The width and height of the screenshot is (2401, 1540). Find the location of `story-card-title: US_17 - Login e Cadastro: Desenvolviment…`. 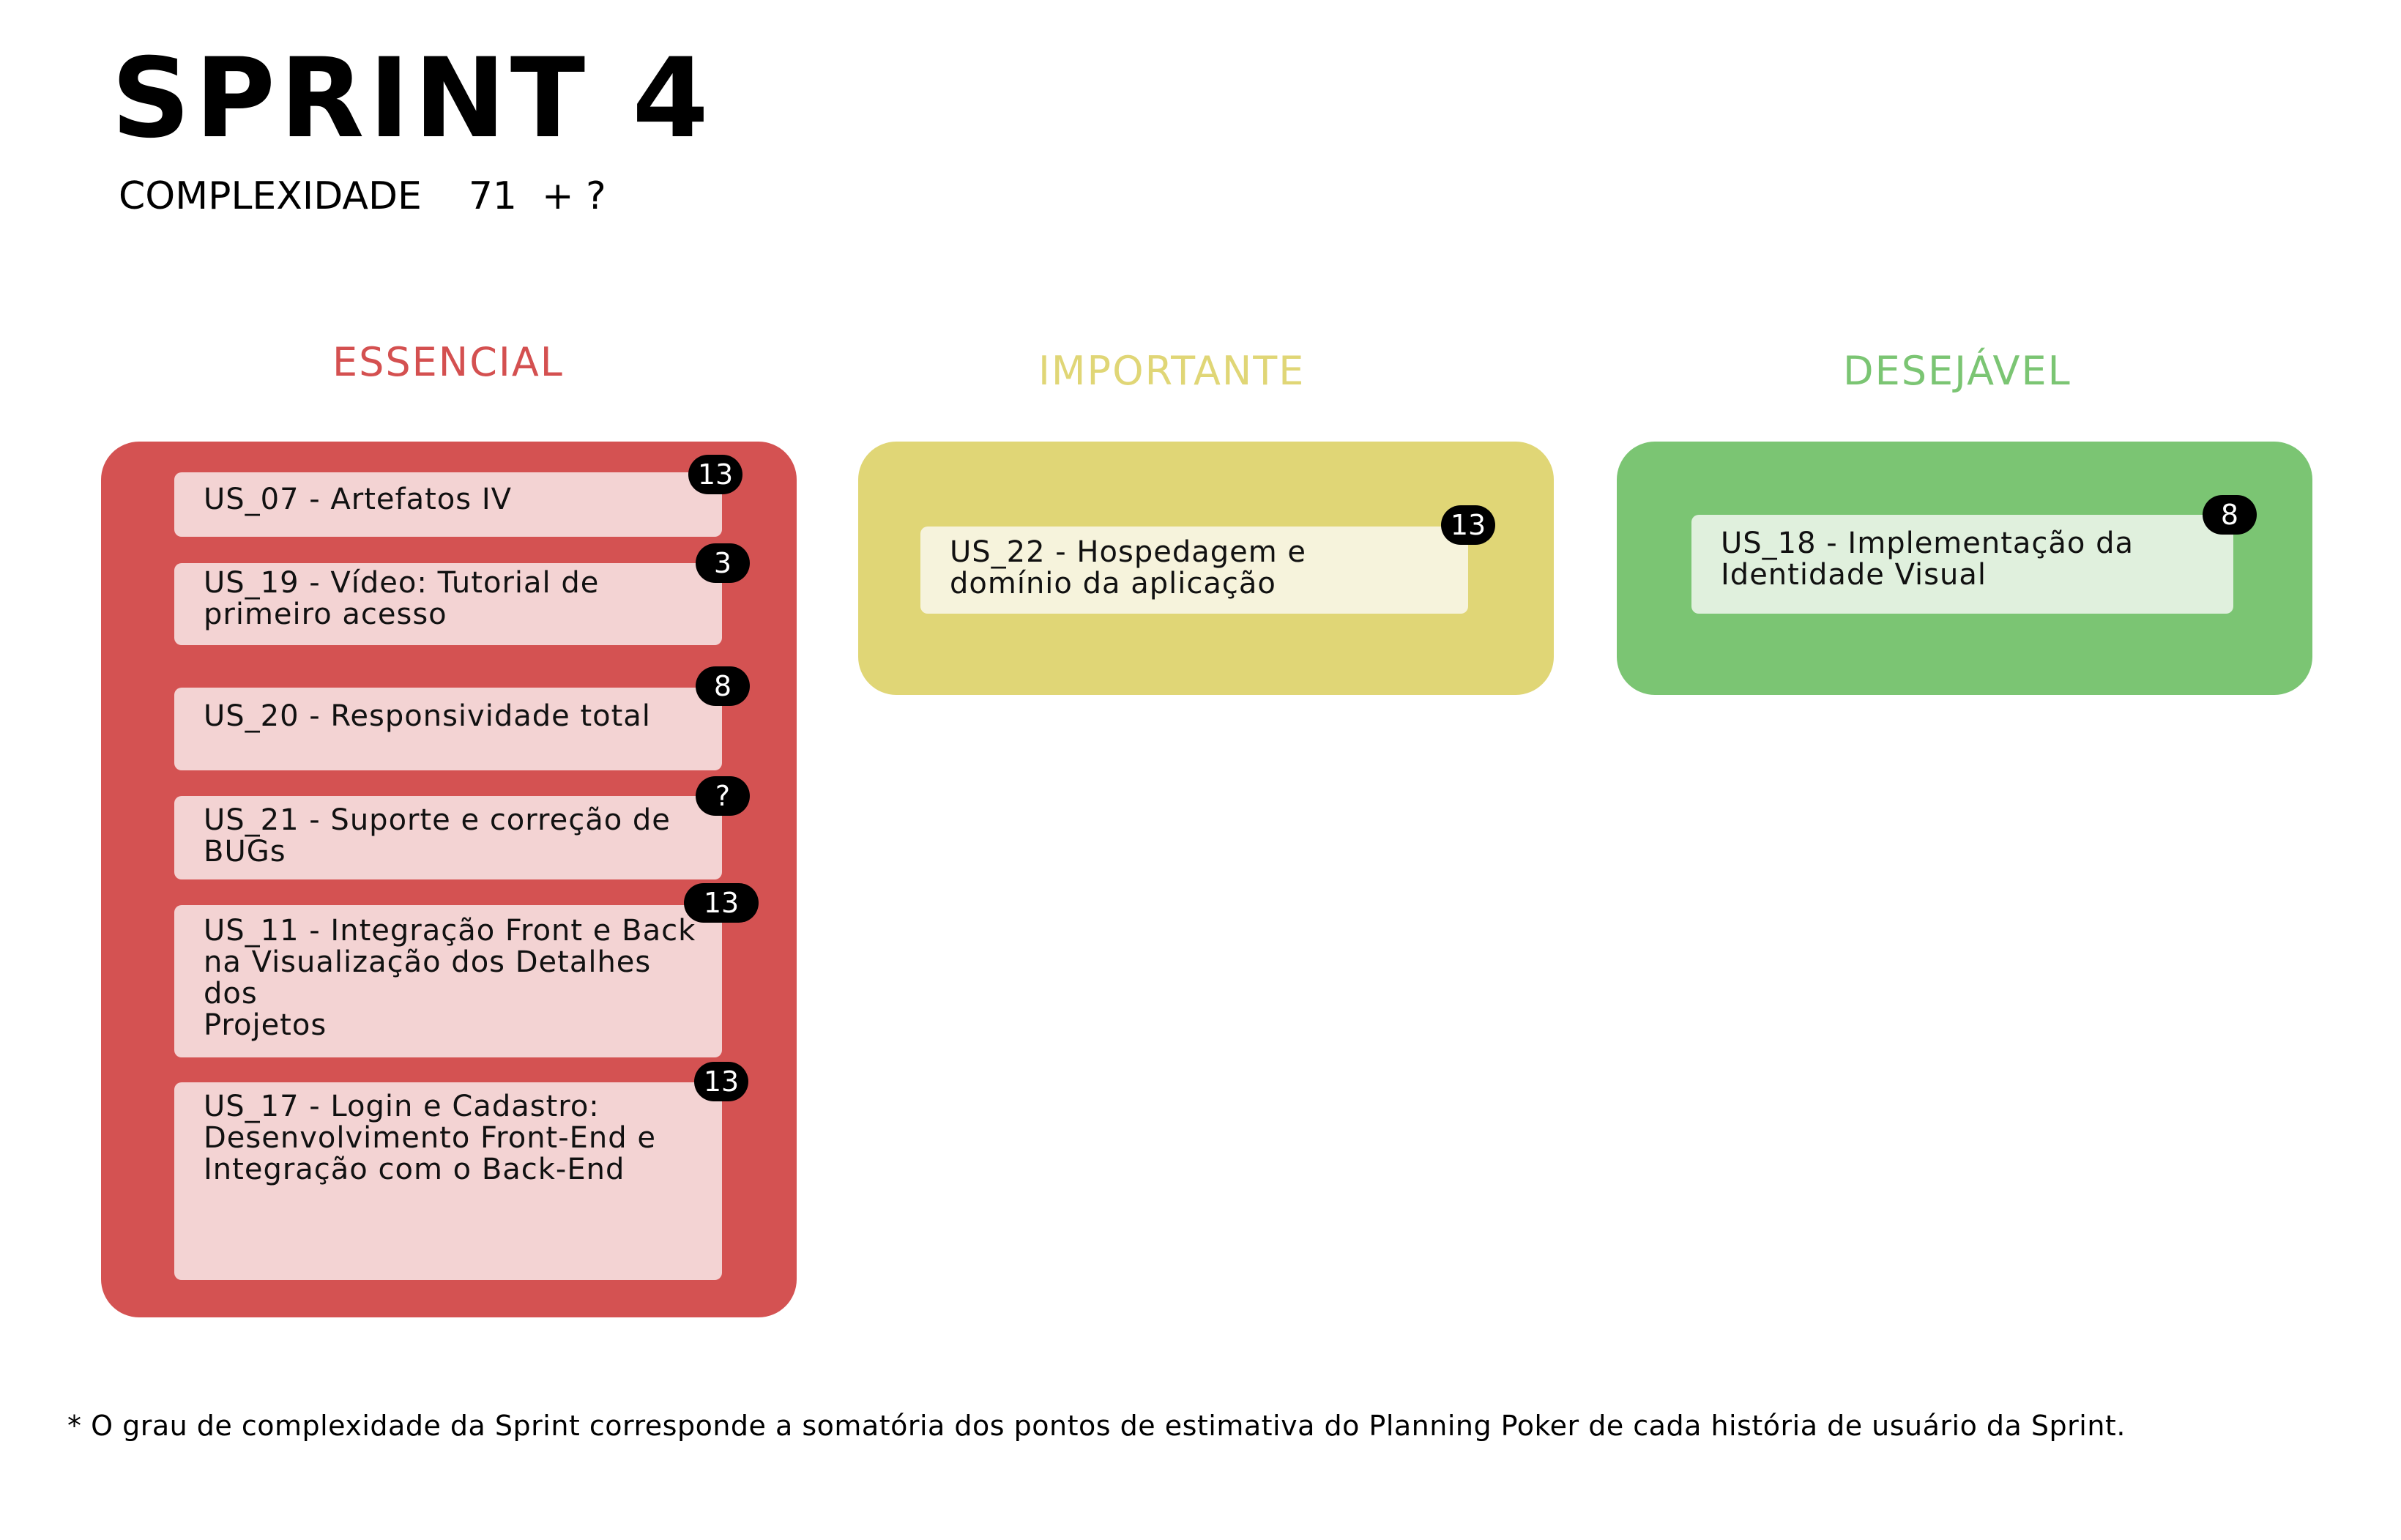

story-card-title: US_17 - Login e Cadastro: Desenvolviment… is located at coordinates (430, 1138).